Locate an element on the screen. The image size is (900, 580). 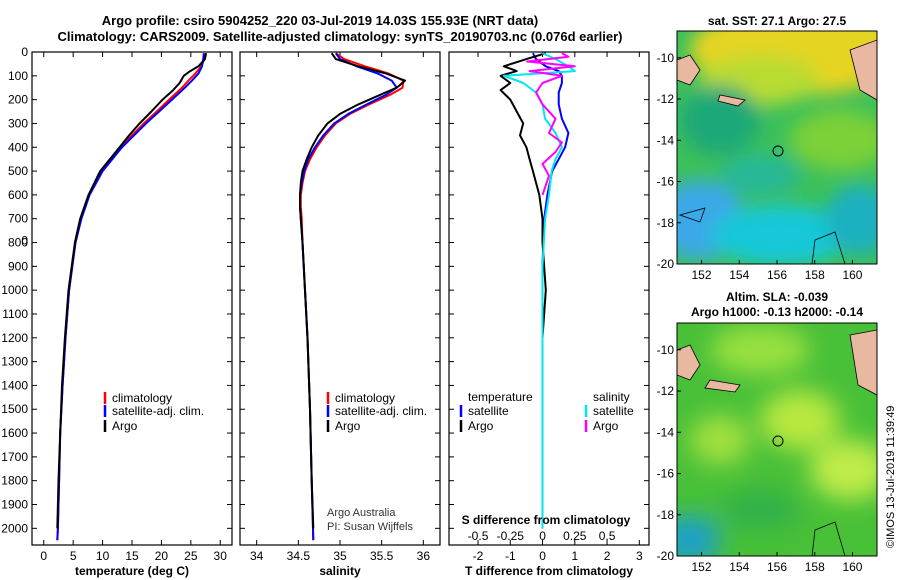
x-tick-label: 30 is located at coordinates (221, 556).